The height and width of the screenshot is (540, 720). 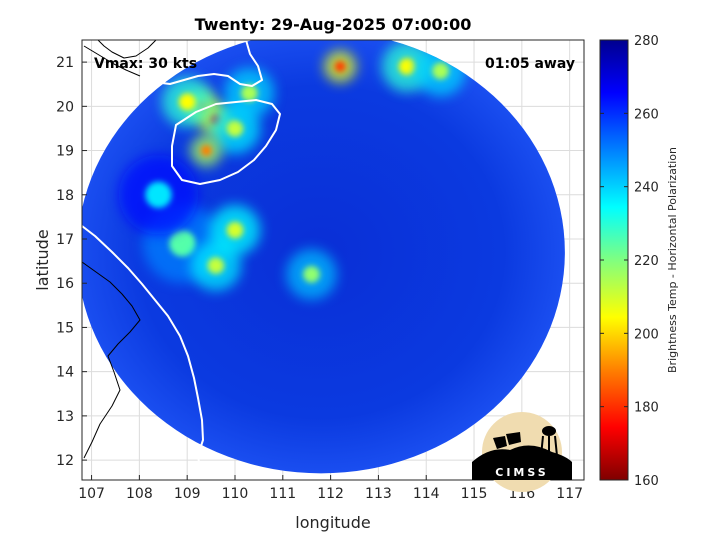 What do you see at coordinates (42, 259) in the screenshot?
I see `y-axis-label: latitude` at bounding box center [42, 259].